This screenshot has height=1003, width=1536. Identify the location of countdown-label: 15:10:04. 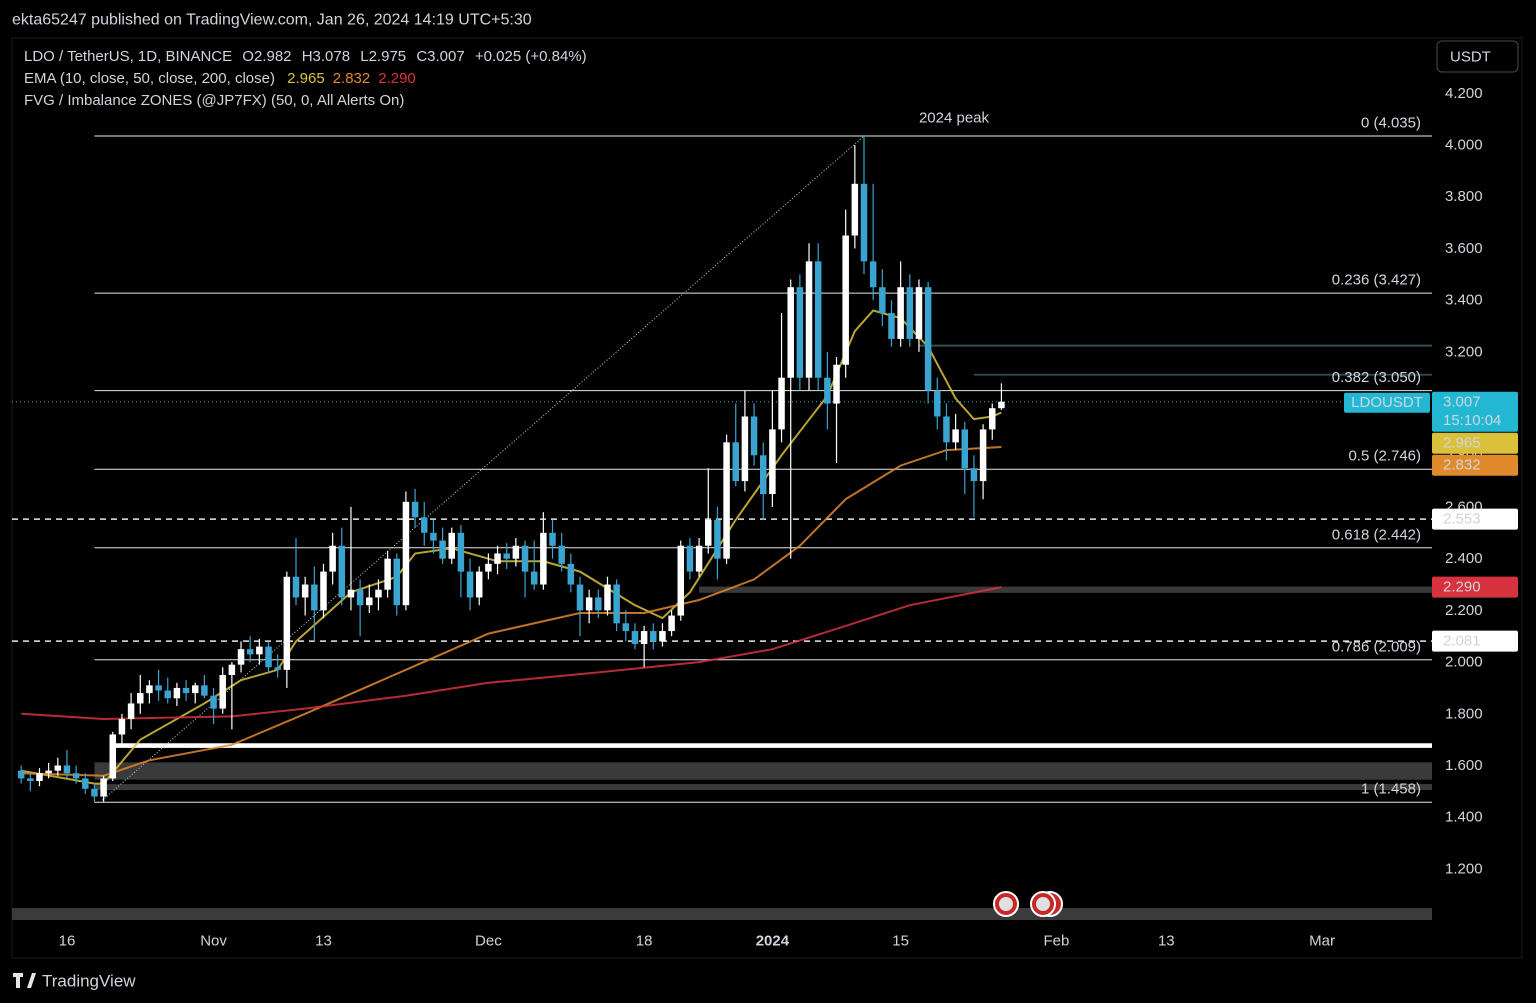
(1472, 420).